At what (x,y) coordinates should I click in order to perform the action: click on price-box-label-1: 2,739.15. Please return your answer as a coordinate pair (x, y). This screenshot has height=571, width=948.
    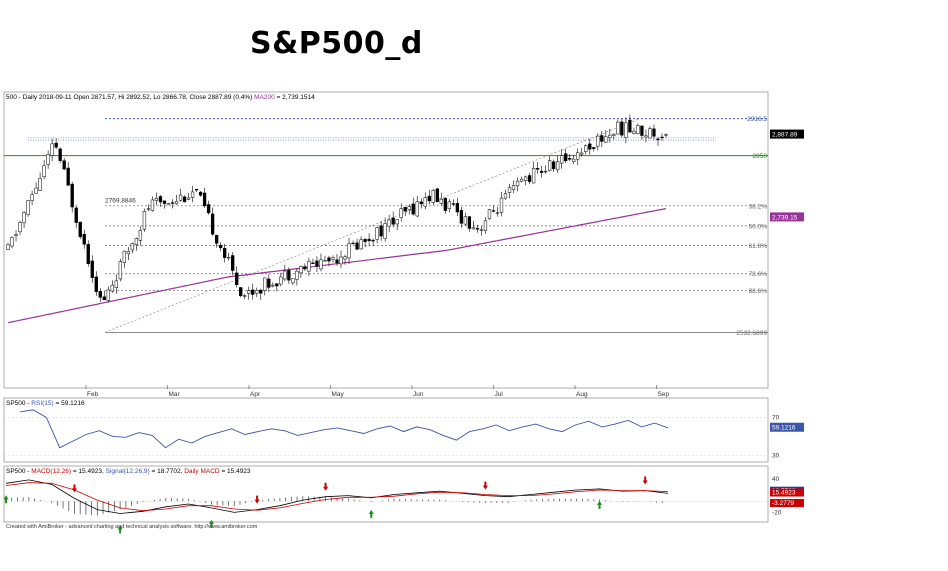
    Looking at the image, I should click on (785, 217).